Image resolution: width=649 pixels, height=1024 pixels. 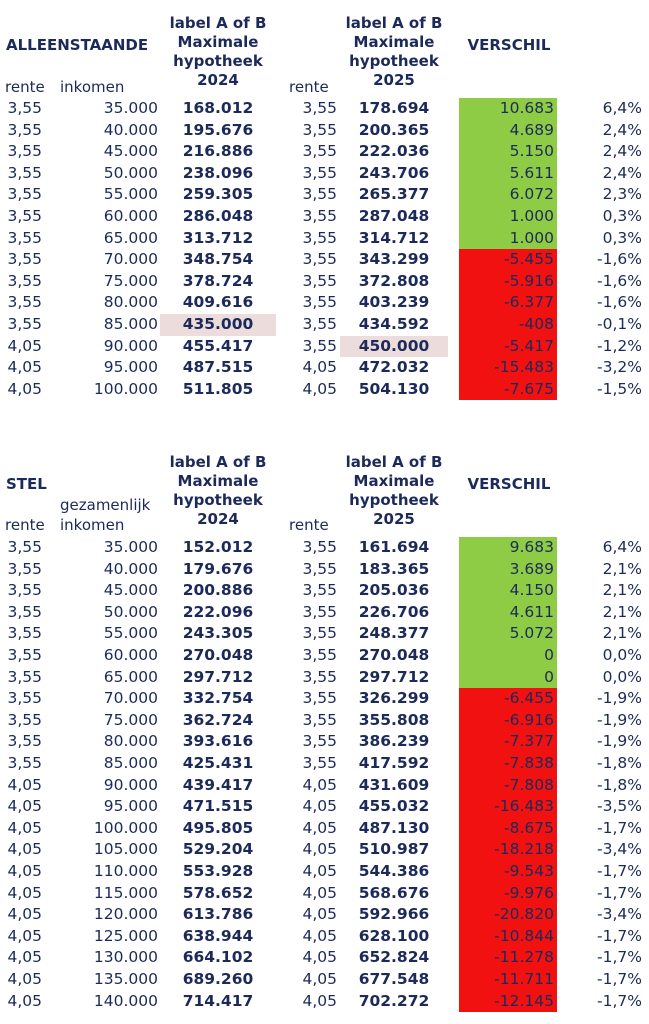 I want to click on table-row: 3,55 35.000 168.012 3,55 178.694 10.683 6,4%, so click(x=324, y=109).